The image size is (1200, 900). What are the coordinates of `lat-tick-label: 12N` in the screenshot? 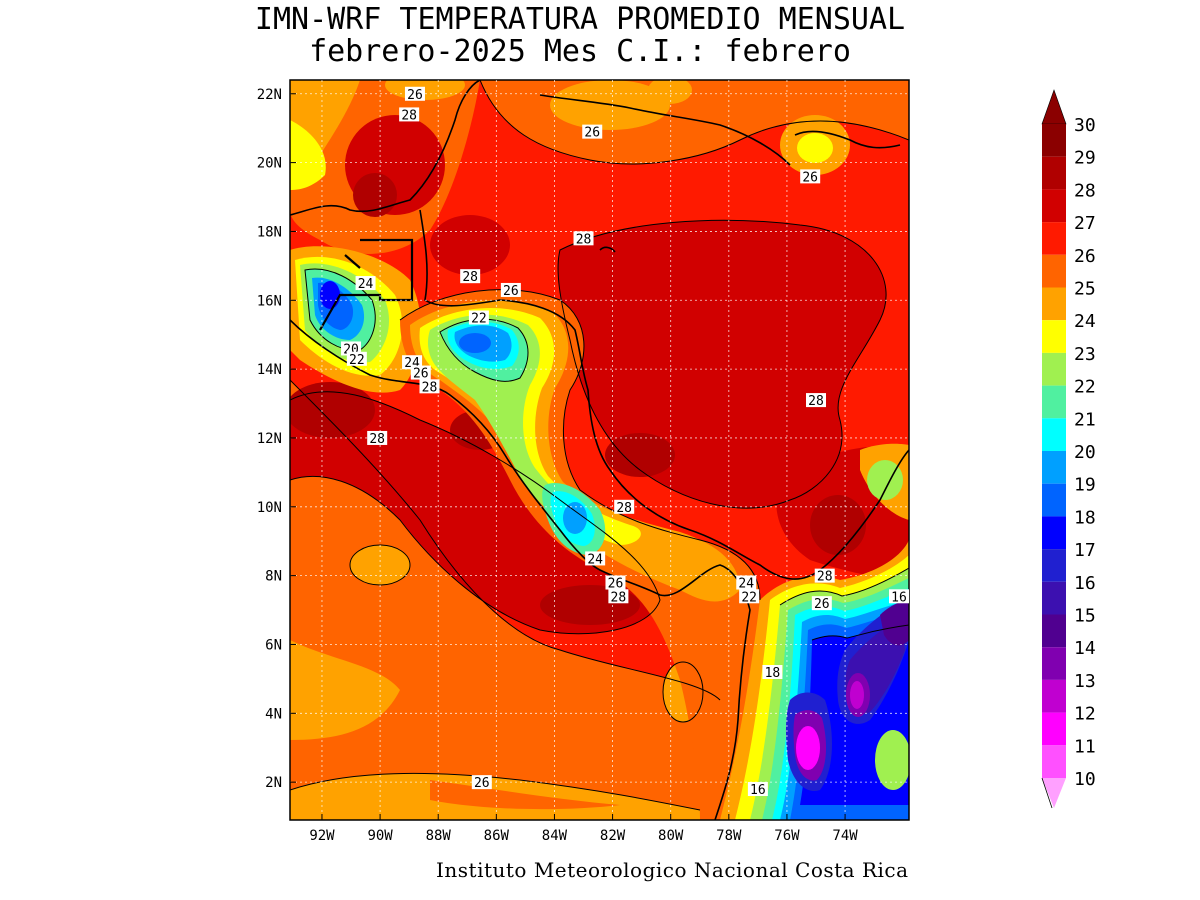 It's located at (269, 439).